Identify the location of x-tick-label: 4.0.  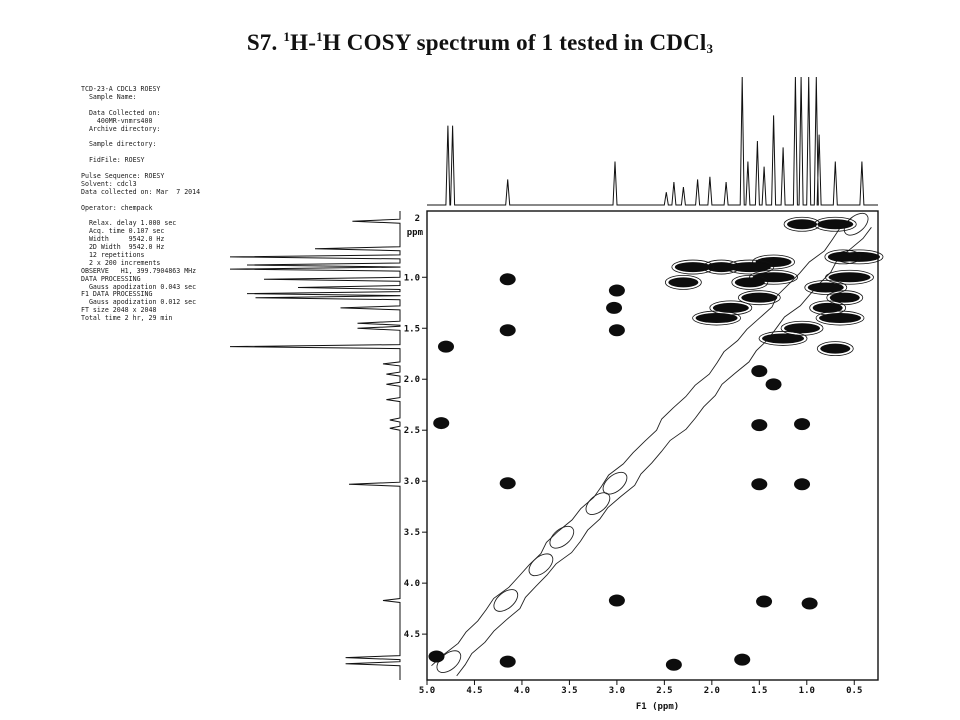
(522, 691).